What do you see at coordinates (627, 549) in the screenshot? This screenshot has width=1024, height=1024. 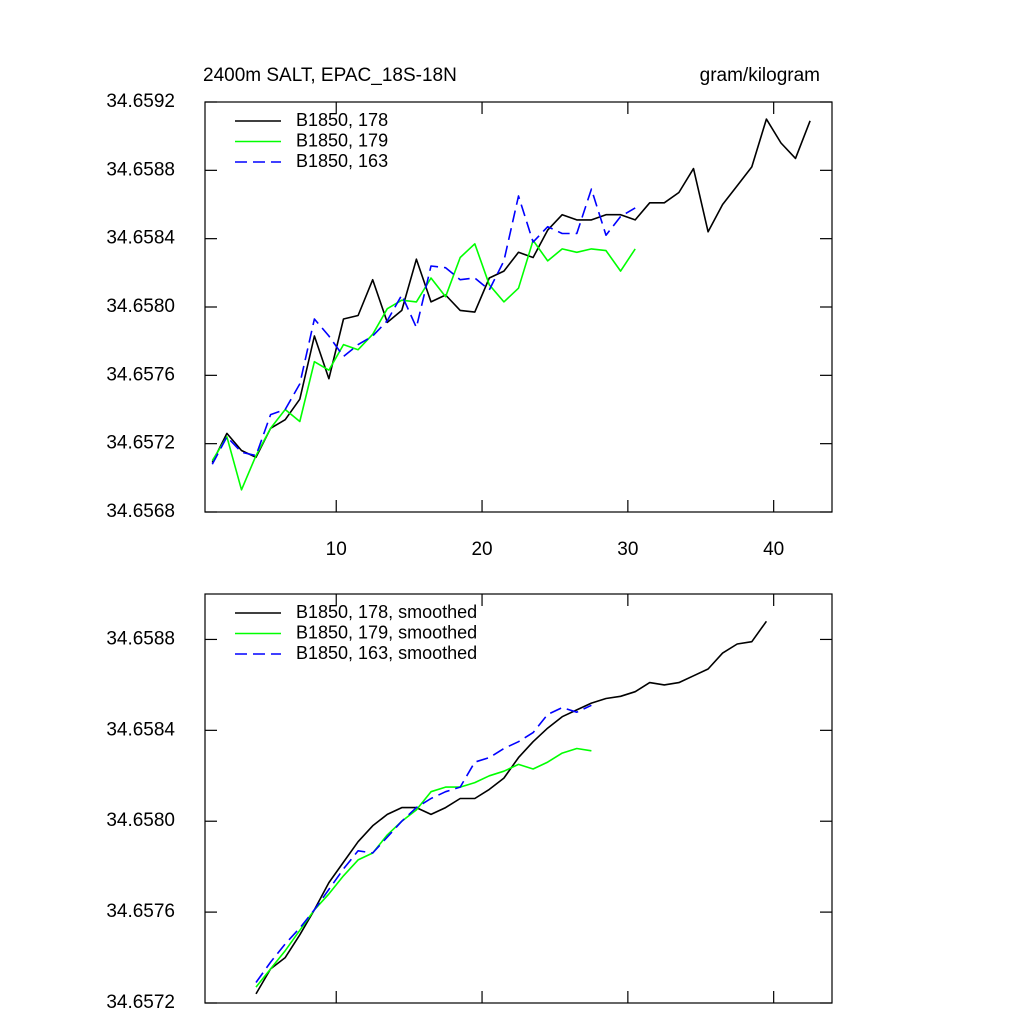 I see `x-tick-label: 30` at bounding box center [627, 549].